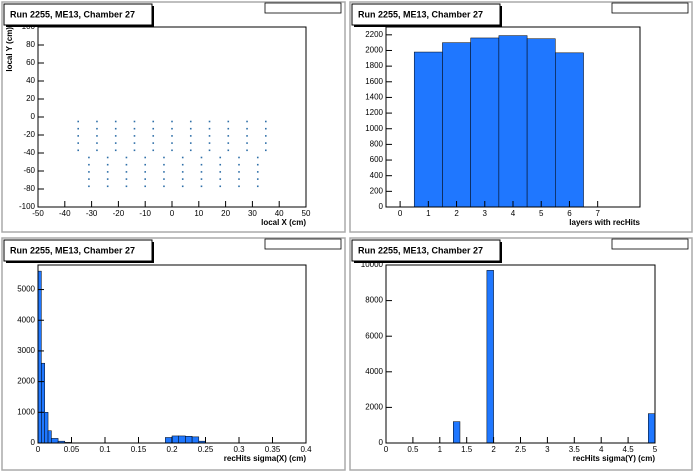 Image resolution: width=696 pixels, height=472 pixels. I want to click on x-tick-label: -10, so click(145, 213).